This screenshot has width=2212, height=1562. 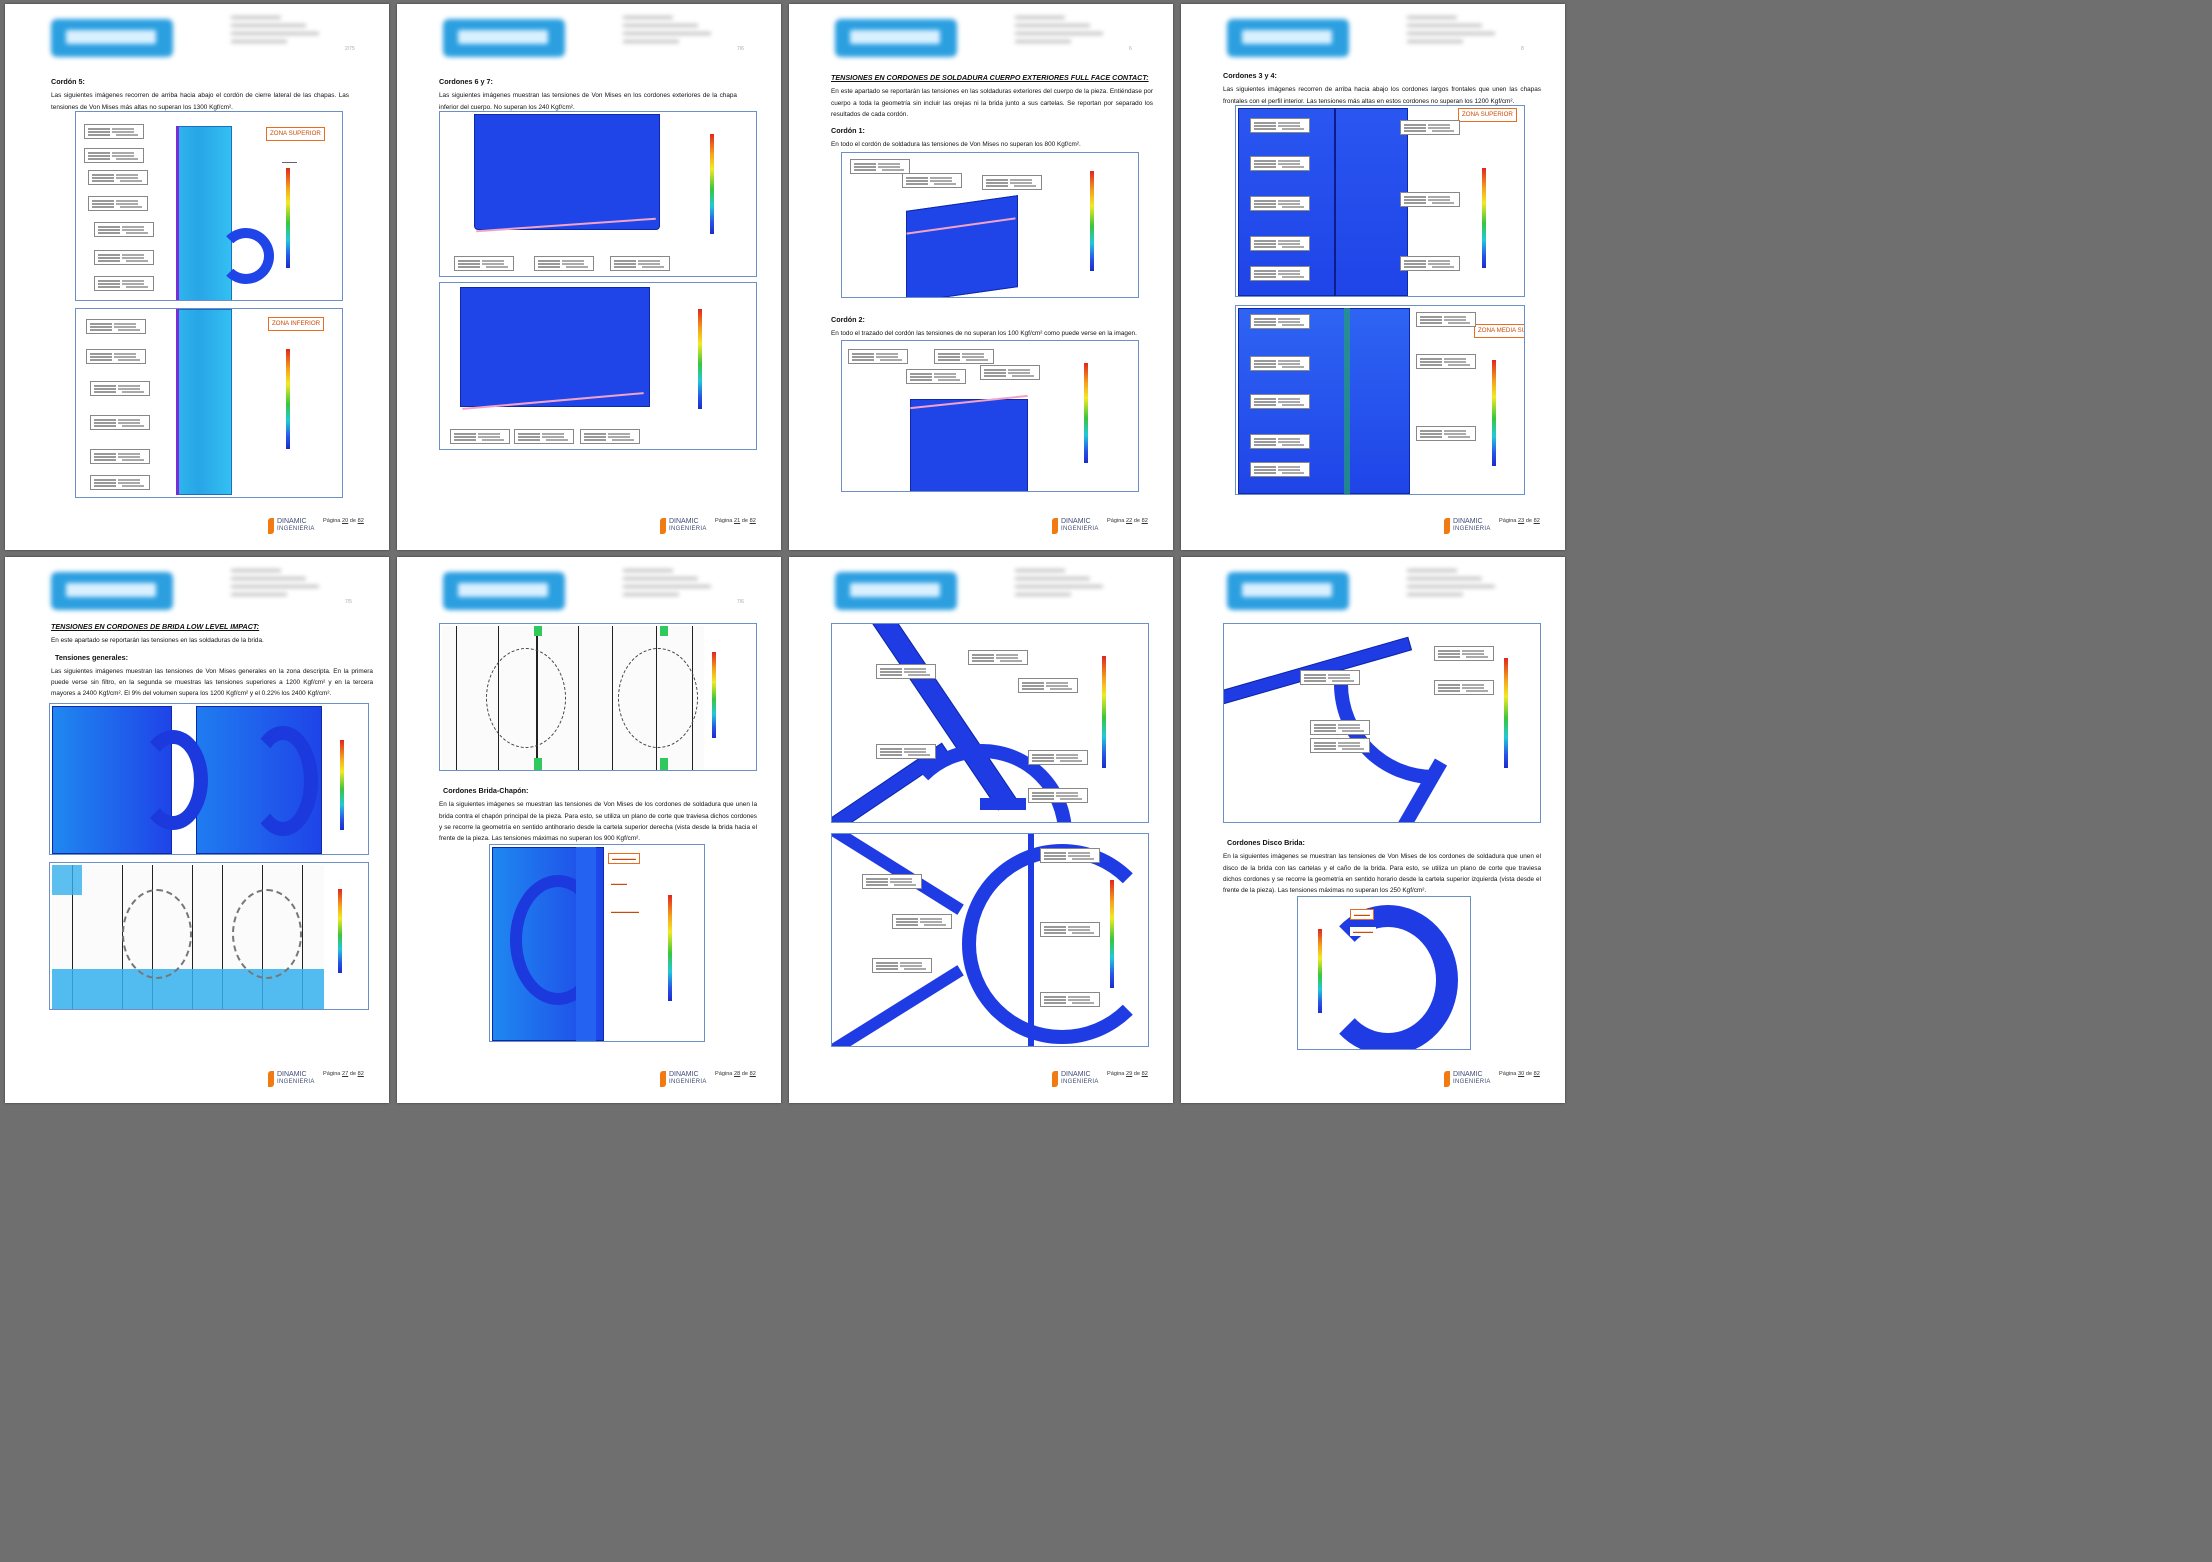 What do you see at coordinates (848, 319) in the screenshot?
I see `subsection-heading: Cordón 2:` at bounding box center [848, 319].